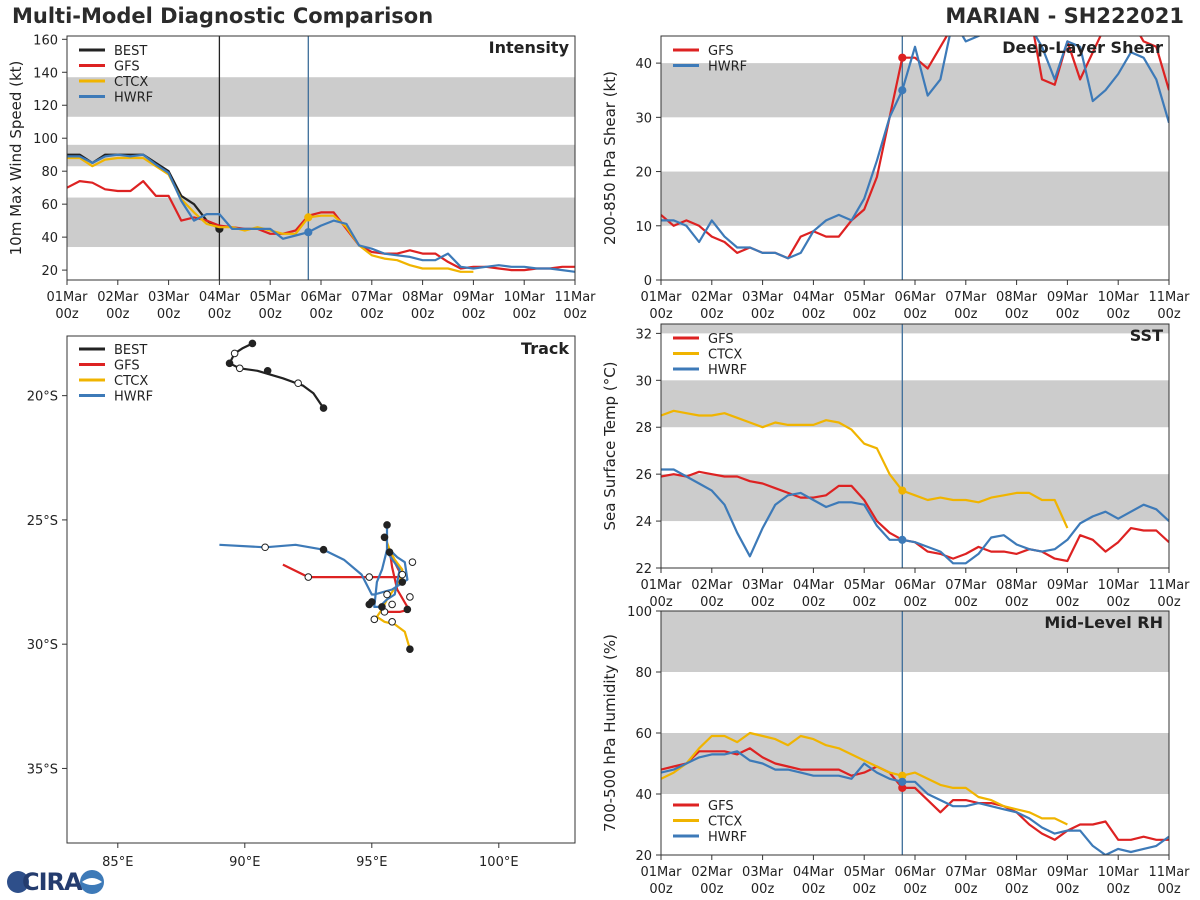 Image resolution: width=1200 pixels, height=900 pixels. I want to click on intensity-xtick-label: 03Mar, so click(169, 297).